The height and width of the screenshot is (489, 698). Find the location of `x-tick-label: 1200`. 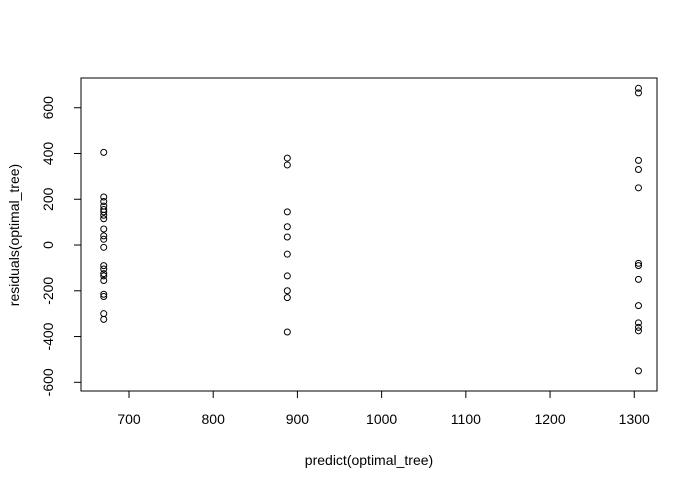

x-tick-label: 1200 is located at coordinates (549, 419).